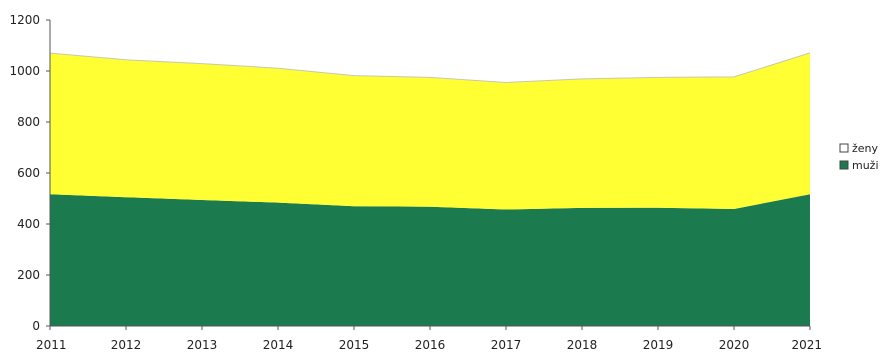 The image size is (886, 353). What do you see at coordinates (430, 345) in the screenshot?
I see `x-tick-label: 2016` at bounding box center [430, 345].